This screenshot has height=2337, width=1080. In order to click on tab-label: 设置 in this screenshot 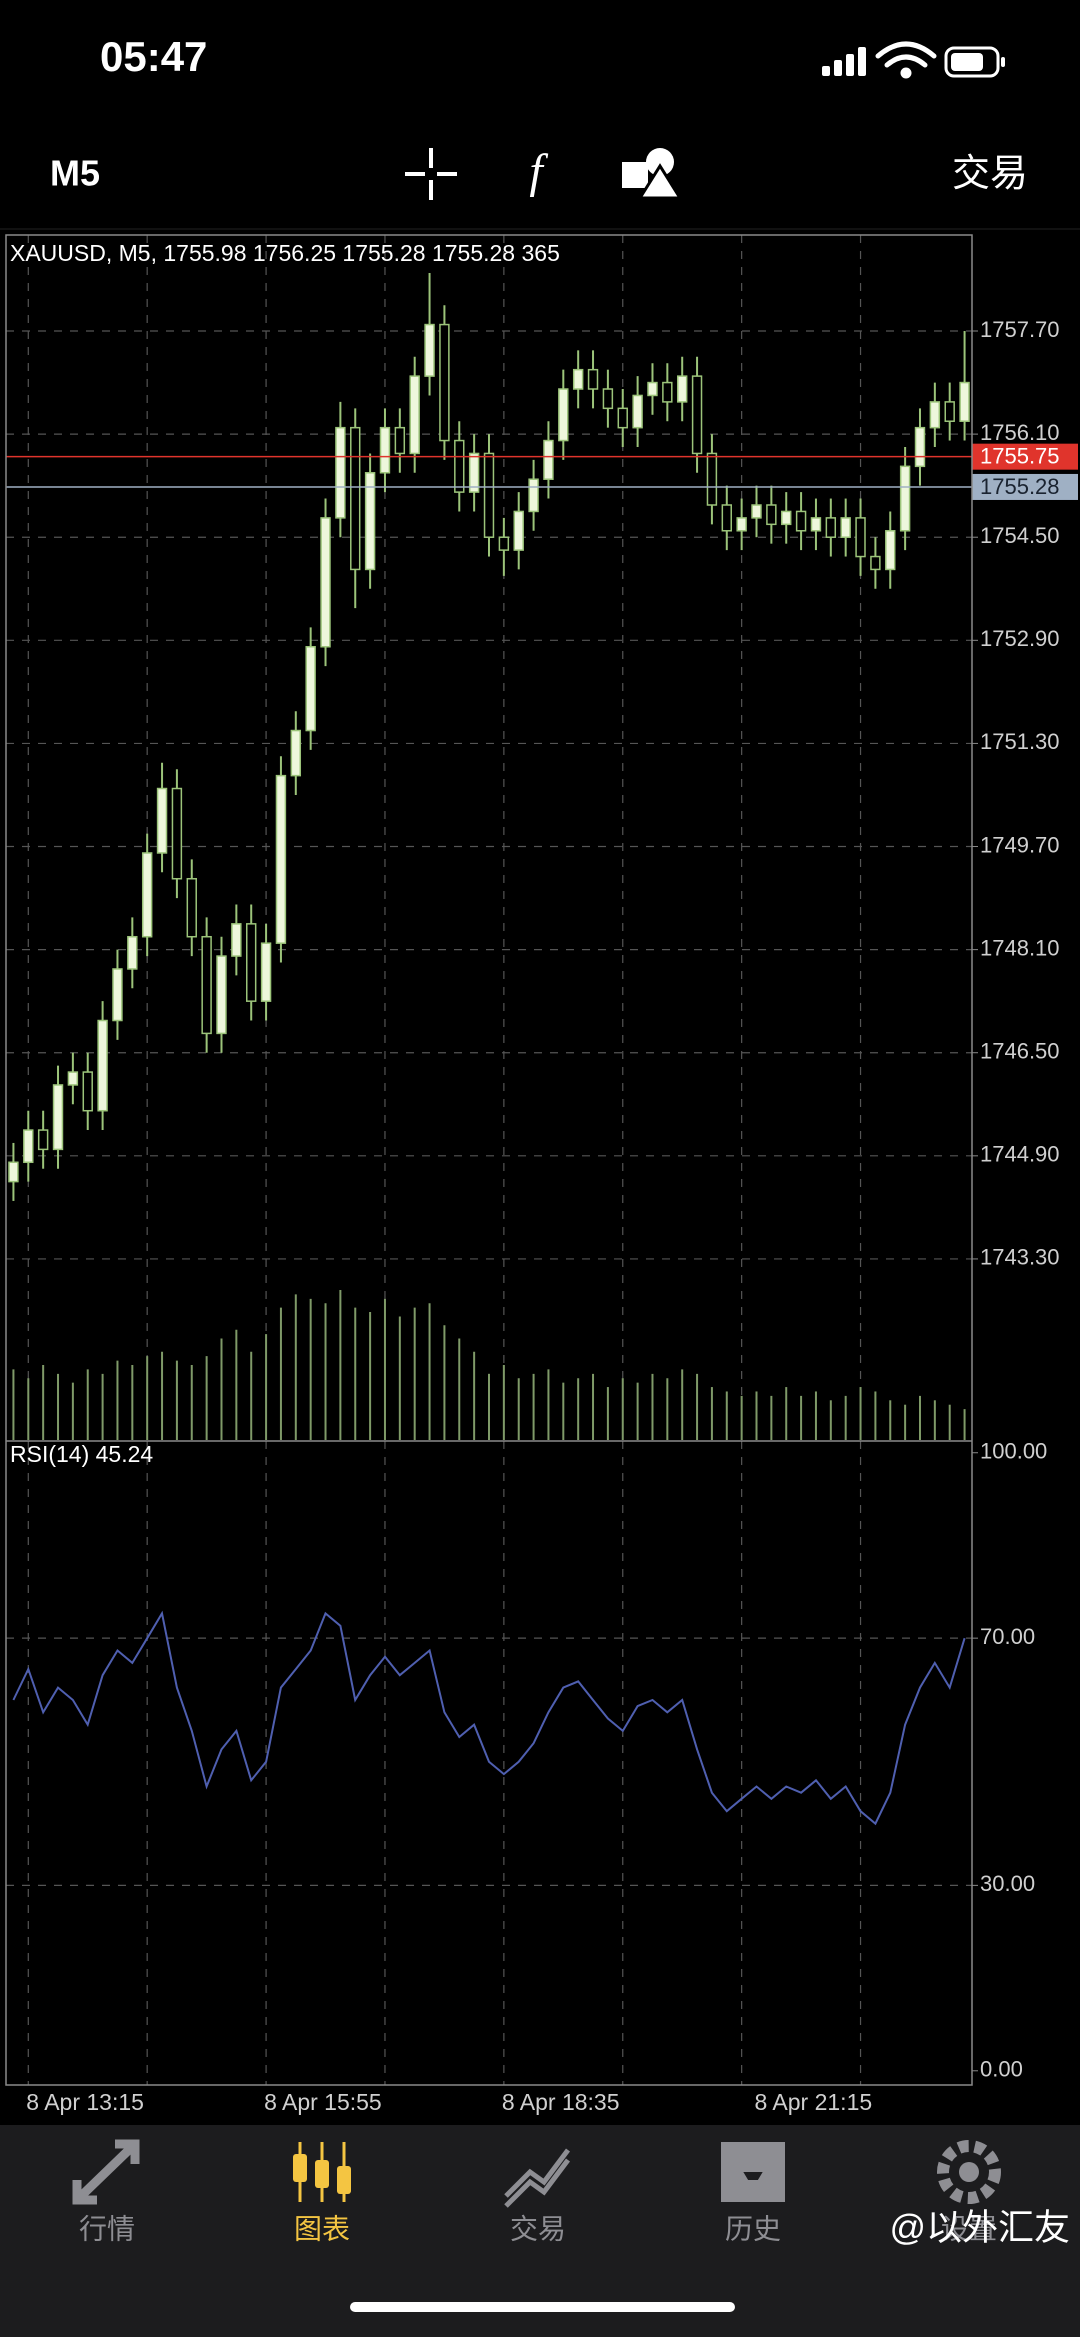, I will do `click(969, 2228)`.